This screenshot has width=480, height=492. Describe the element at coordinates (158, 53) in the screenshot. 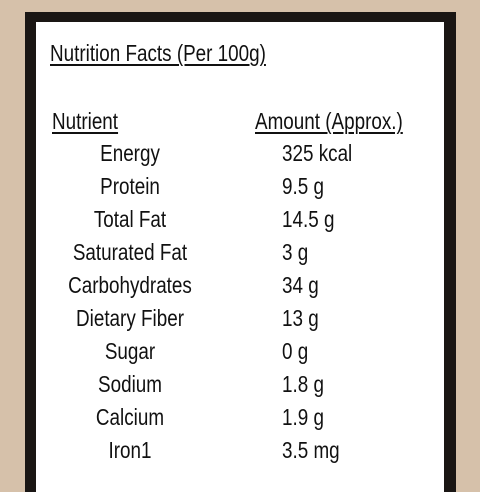

I see `title: Nutrition Facts (Per 100g)` at that location.